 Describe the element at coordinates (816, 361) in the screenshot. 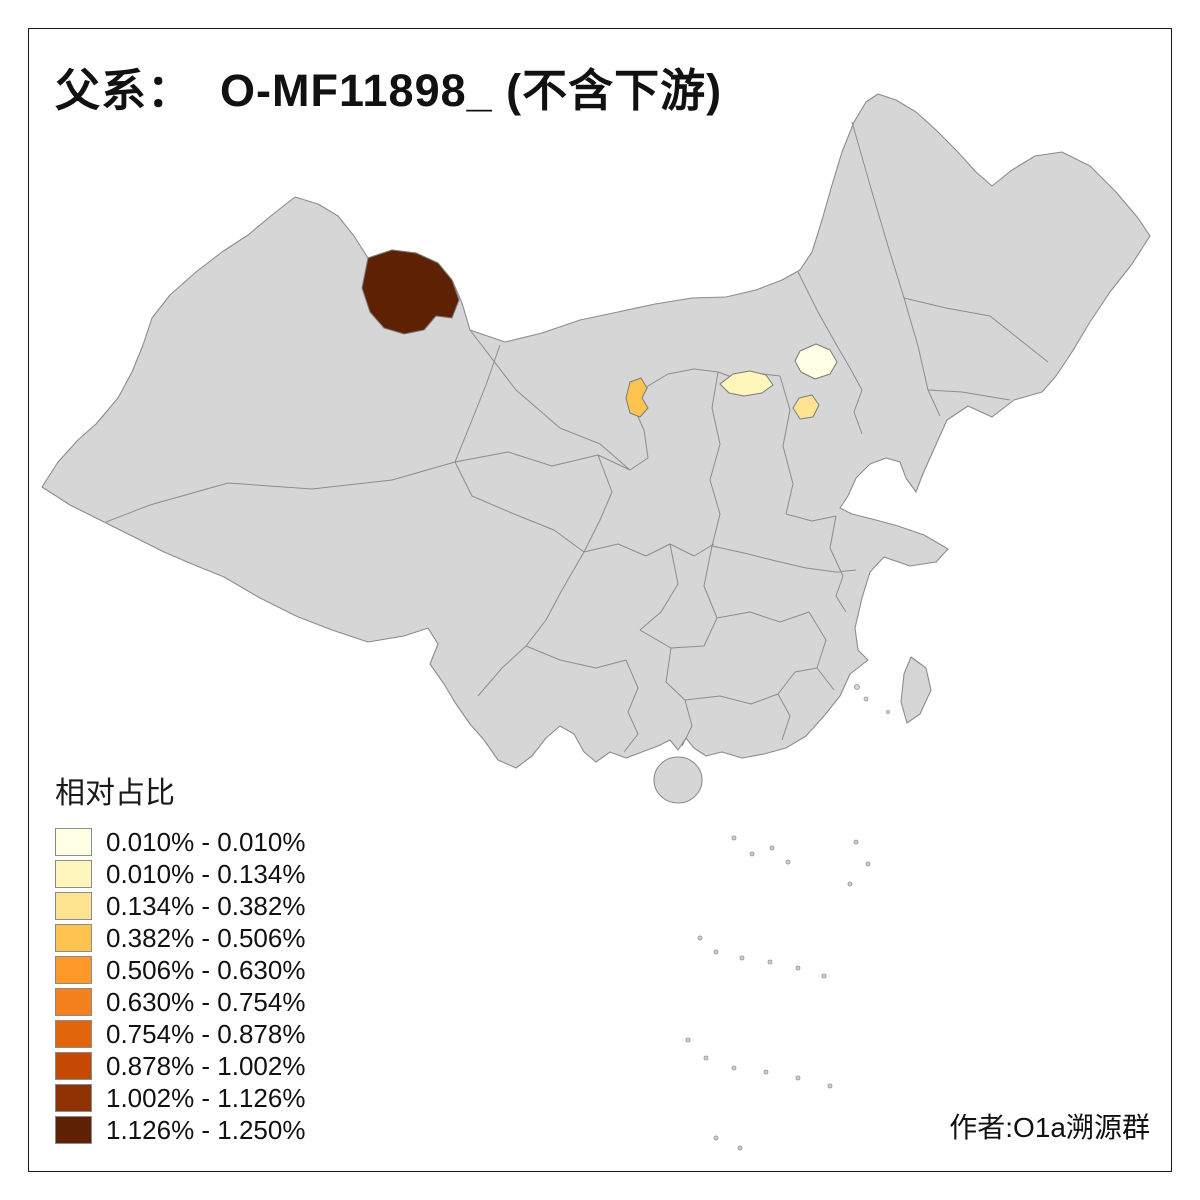

I see `region-beijing-area` at that location.